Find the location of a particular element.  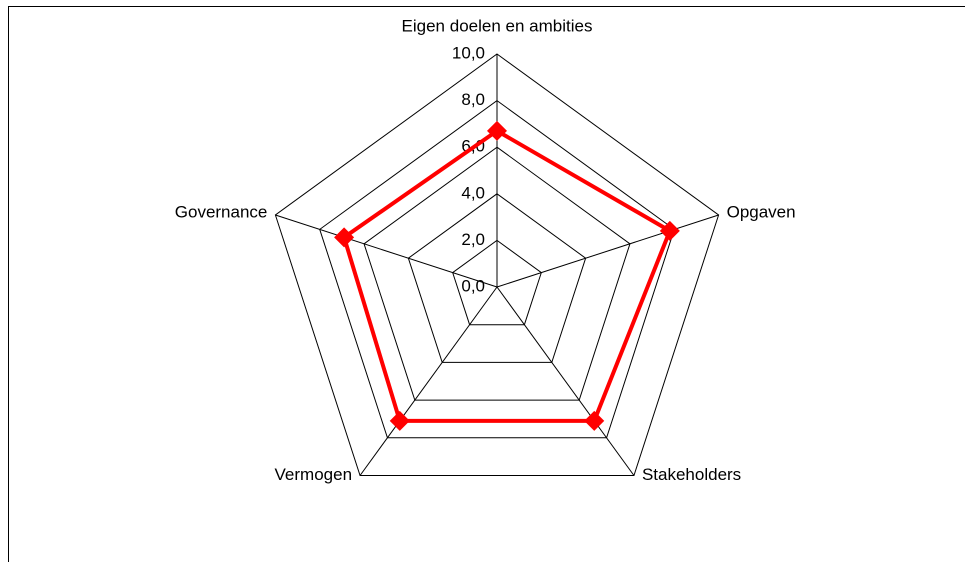

r-tick-label: 8,0 is located at coordinates (473, 99).